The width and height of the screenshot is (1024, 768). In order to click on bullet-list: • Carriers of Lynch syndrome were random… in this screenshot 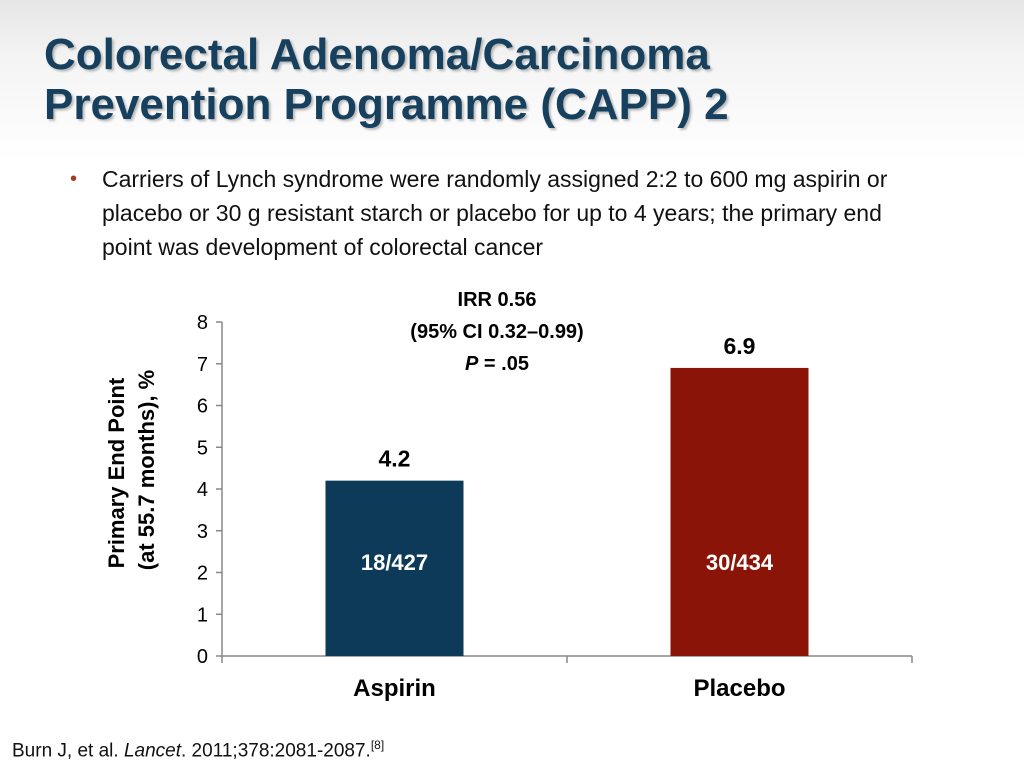, I will do `click(490, 213)`.